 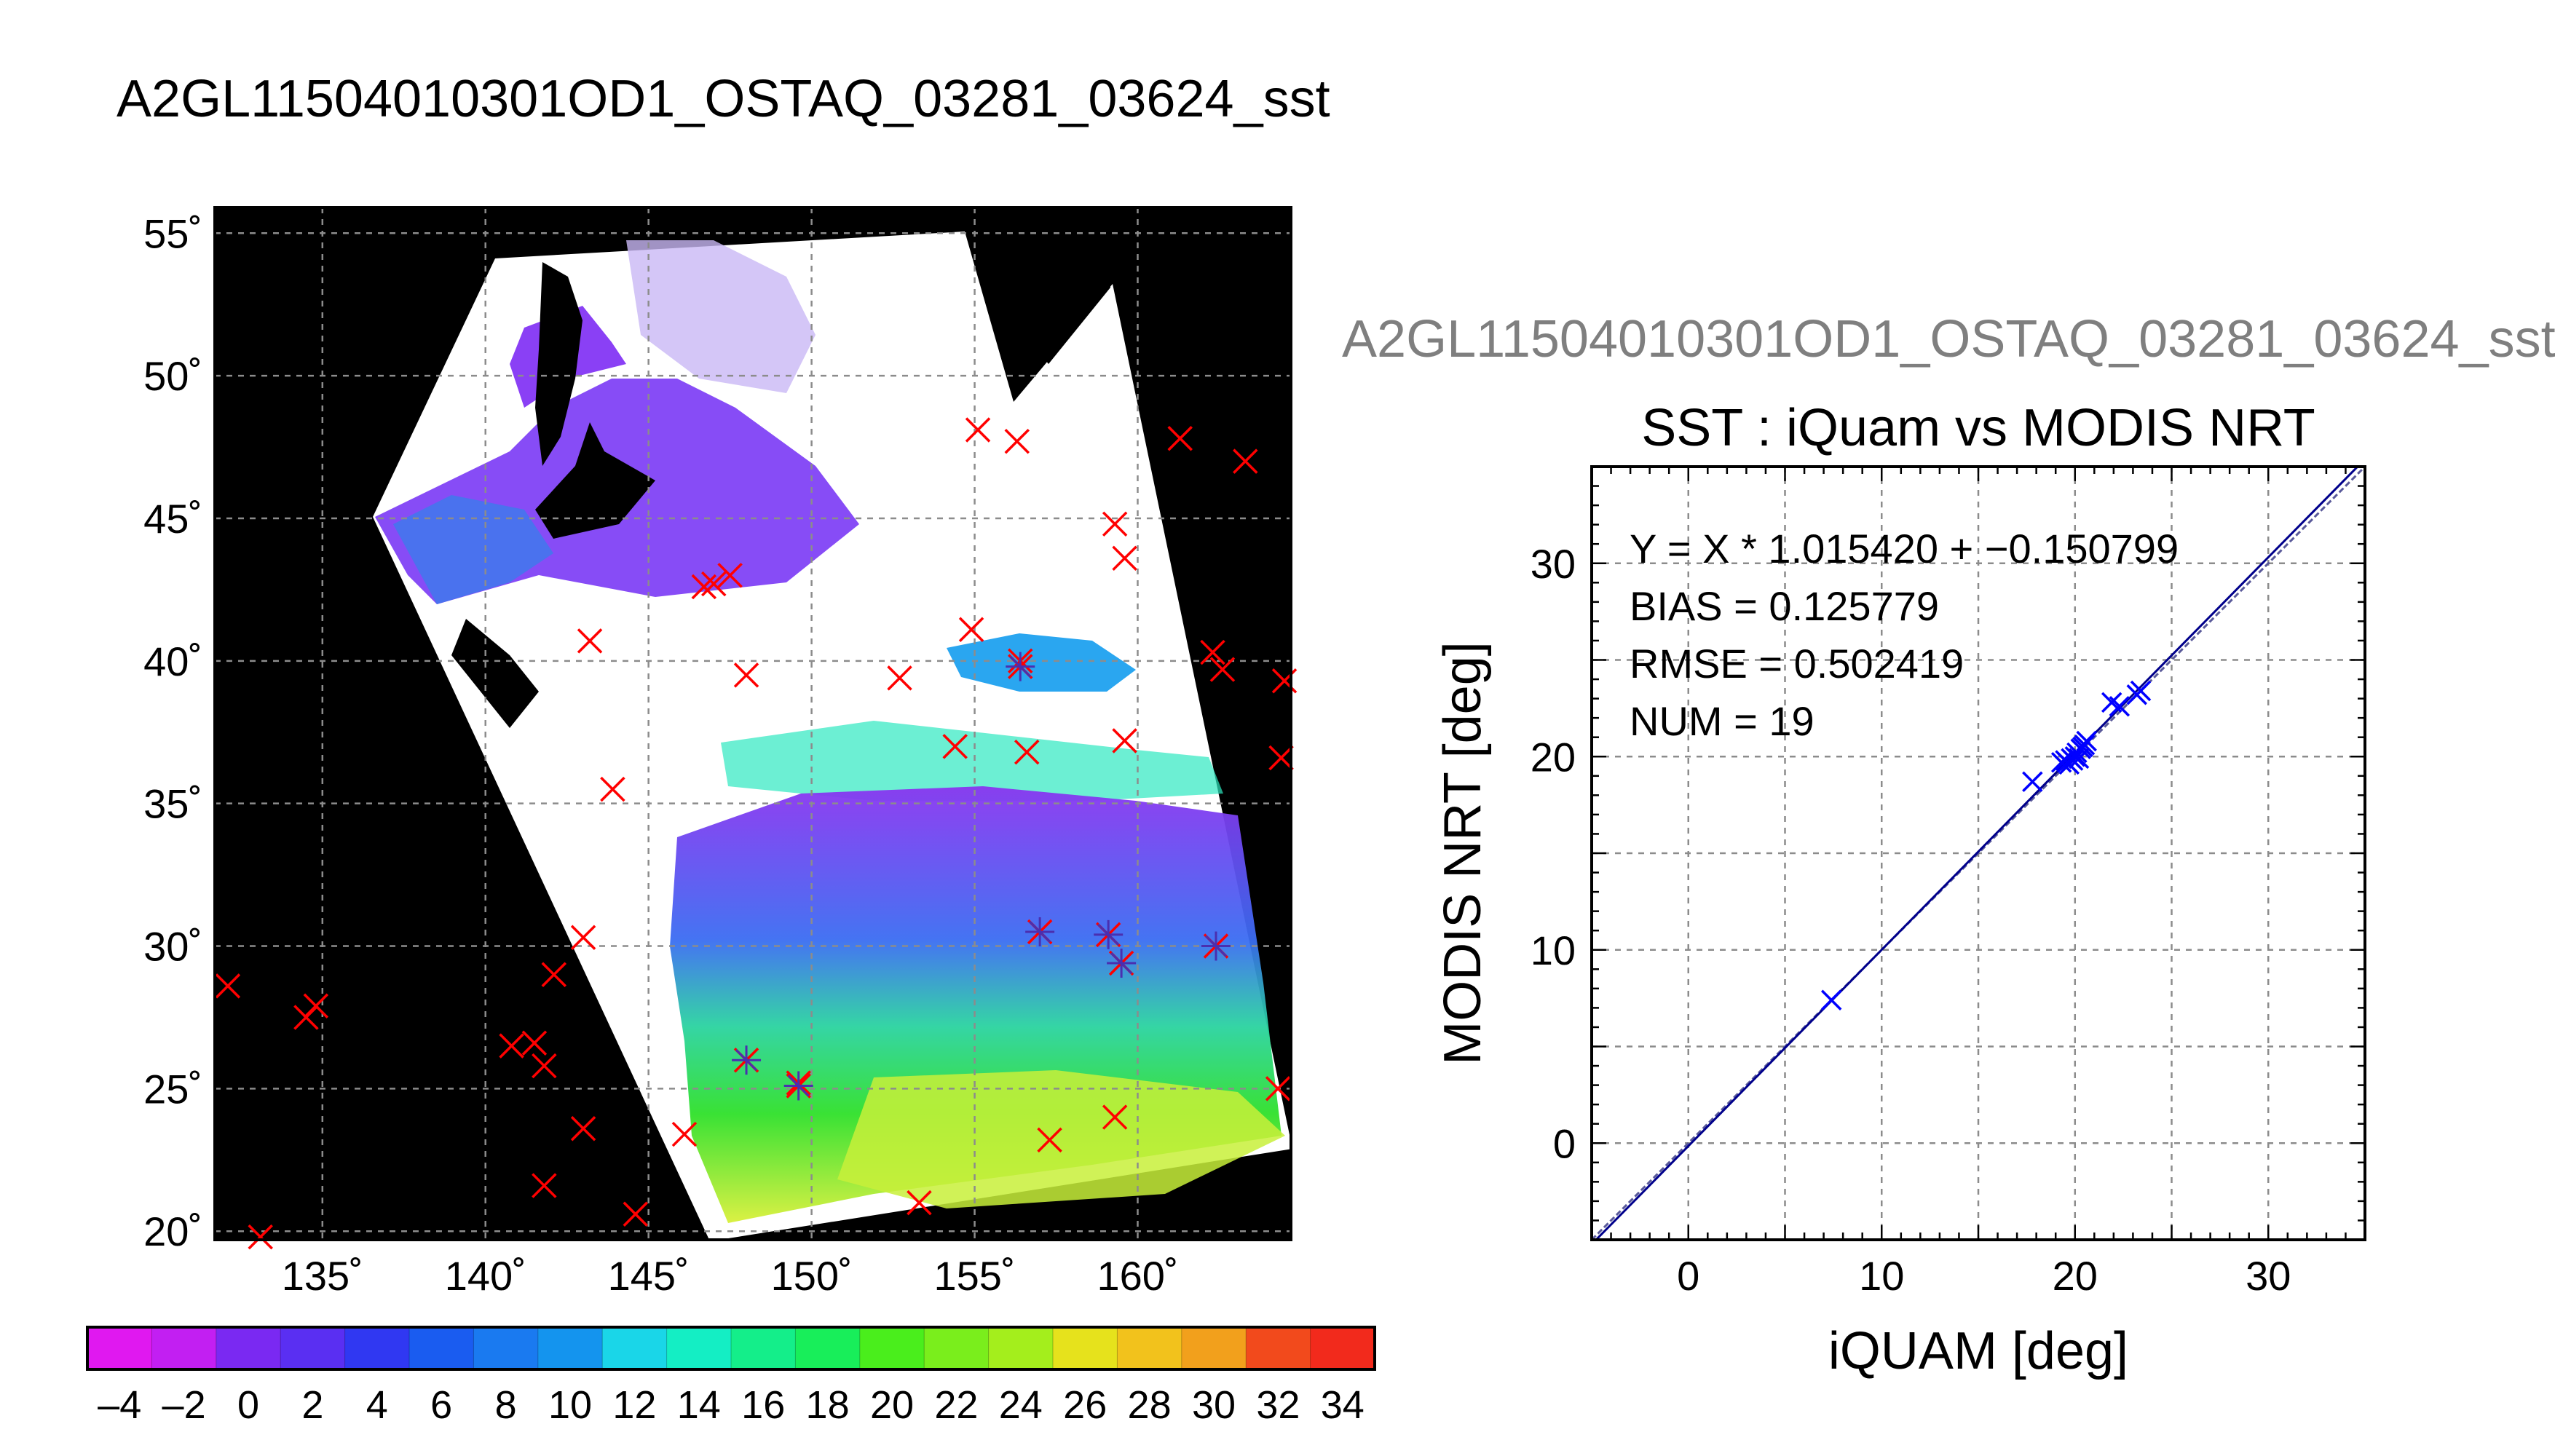 What do you see at coordinates (495, 673) in the screenshot?
I see `land-honshu` at bounding box center [495, 673].